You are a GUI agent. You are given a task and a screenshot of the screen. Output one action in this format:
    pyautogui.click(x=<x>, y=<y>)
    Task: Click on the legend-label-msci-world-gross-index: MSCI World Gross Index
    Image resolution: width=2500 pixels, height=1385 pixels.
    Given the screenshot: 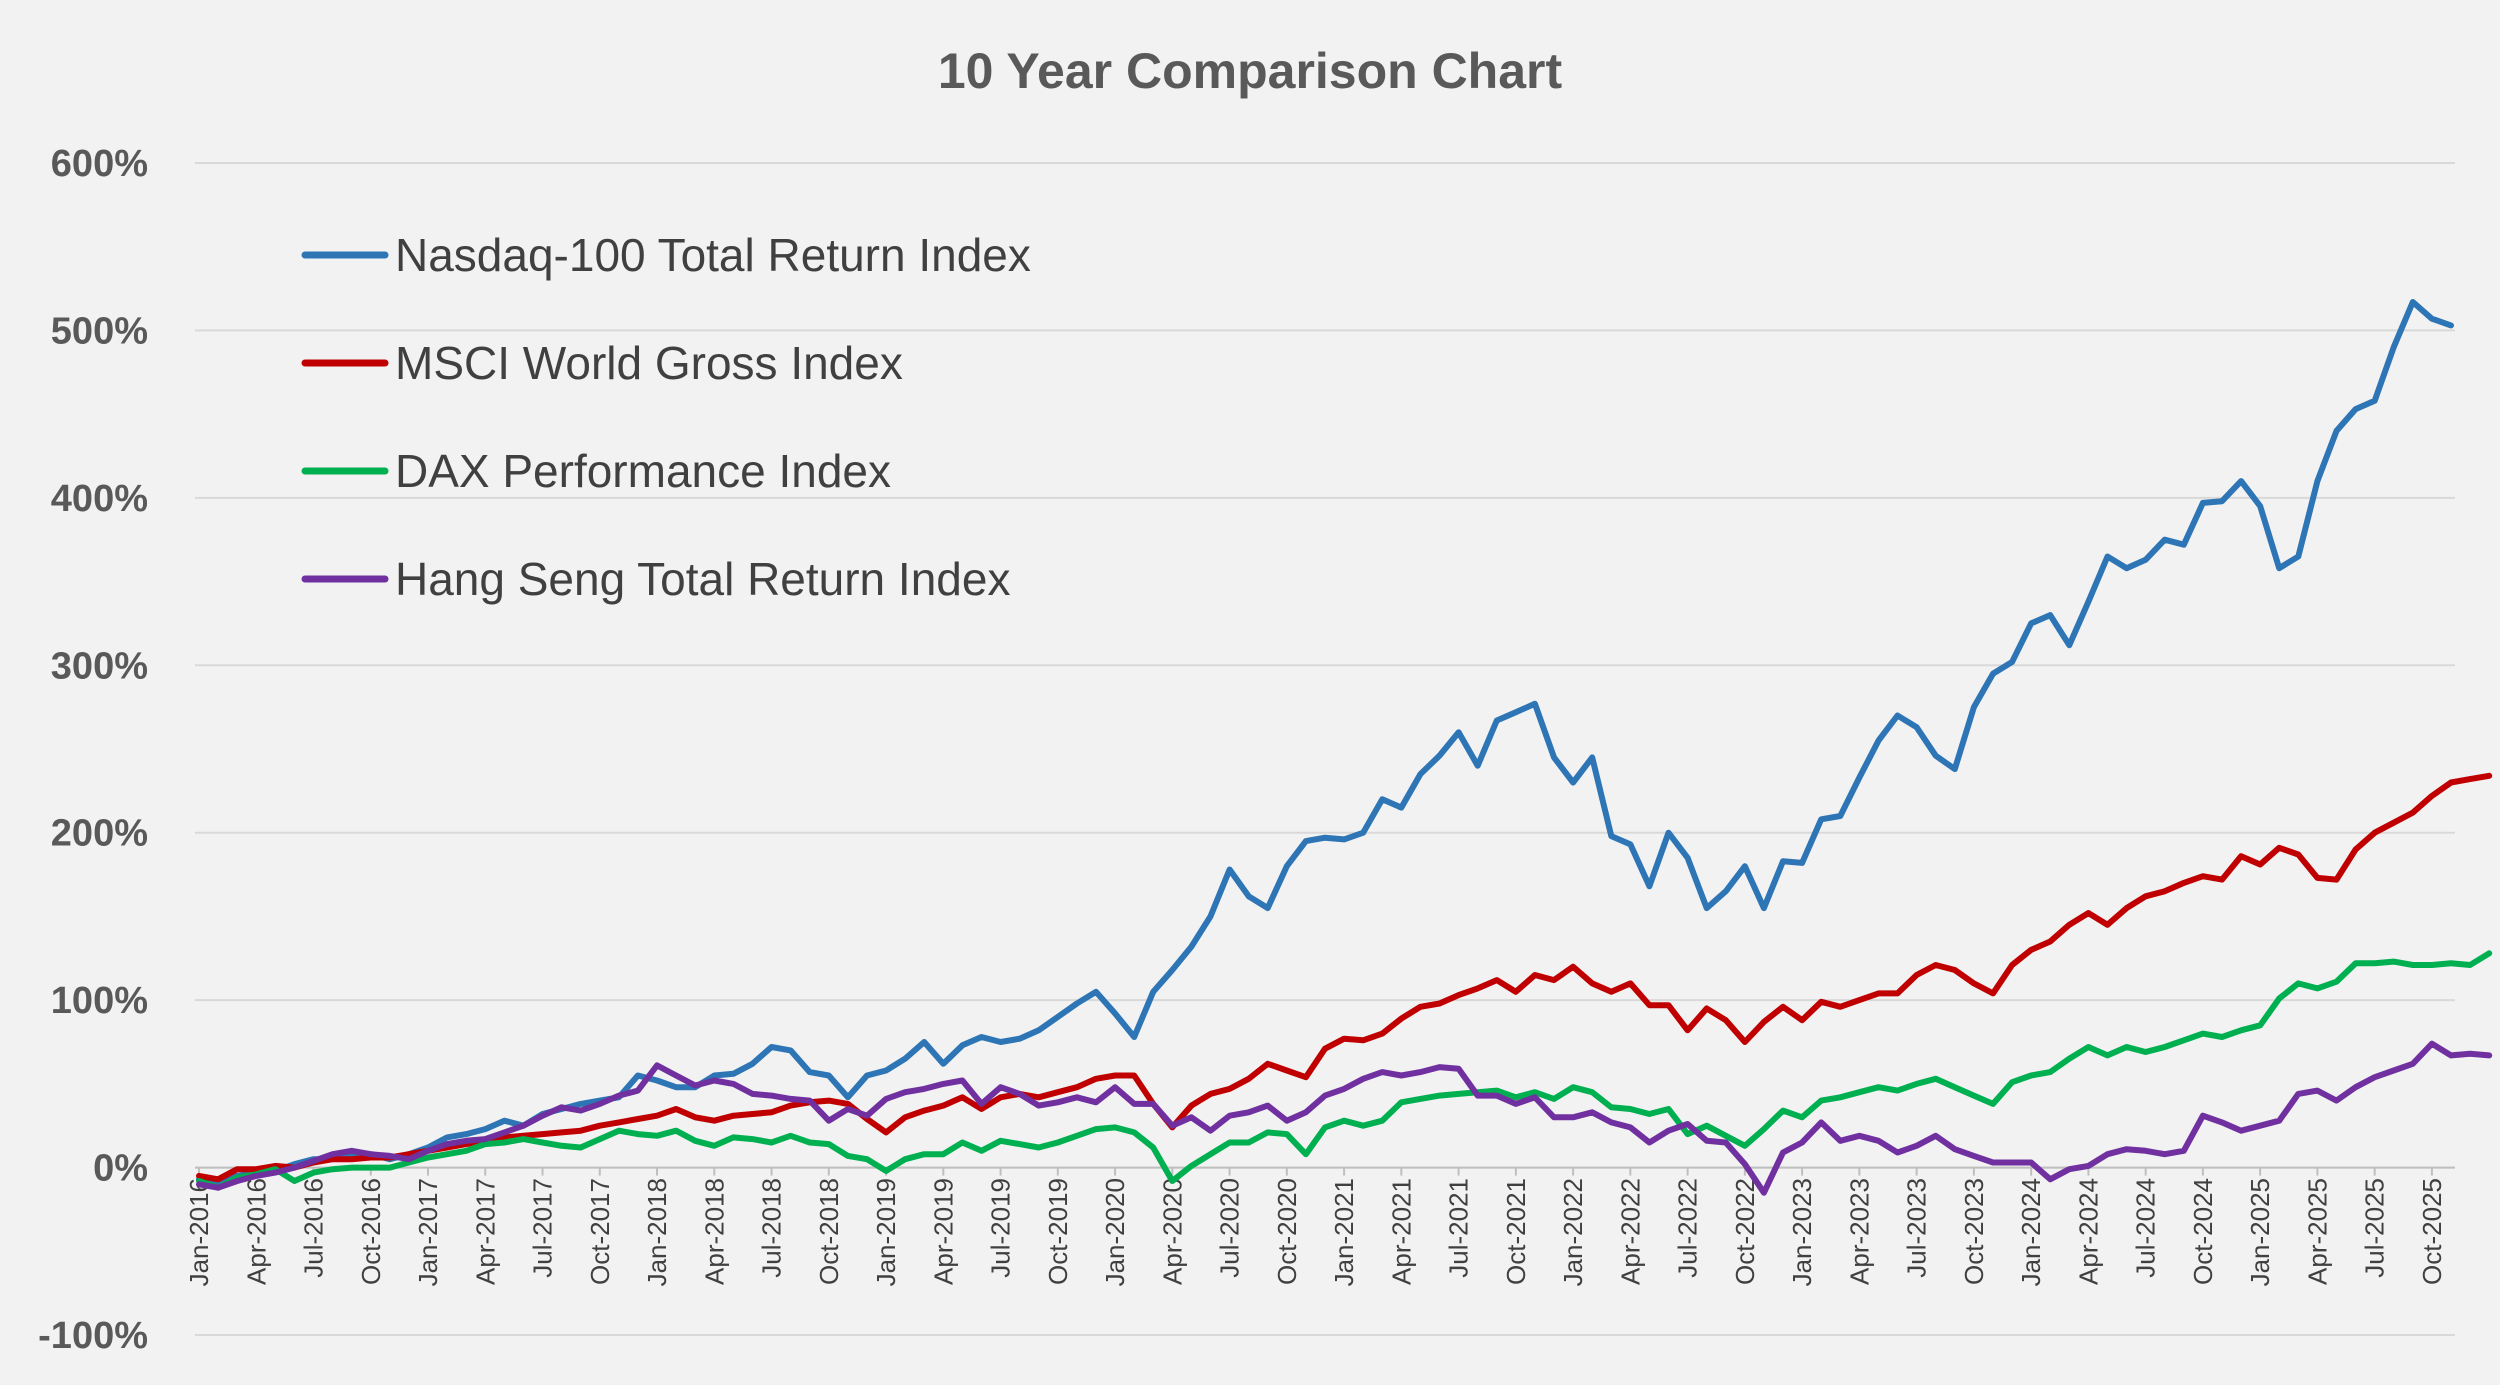 What is the action you would take?
    pyautogui.click(x=649, y=363)
    